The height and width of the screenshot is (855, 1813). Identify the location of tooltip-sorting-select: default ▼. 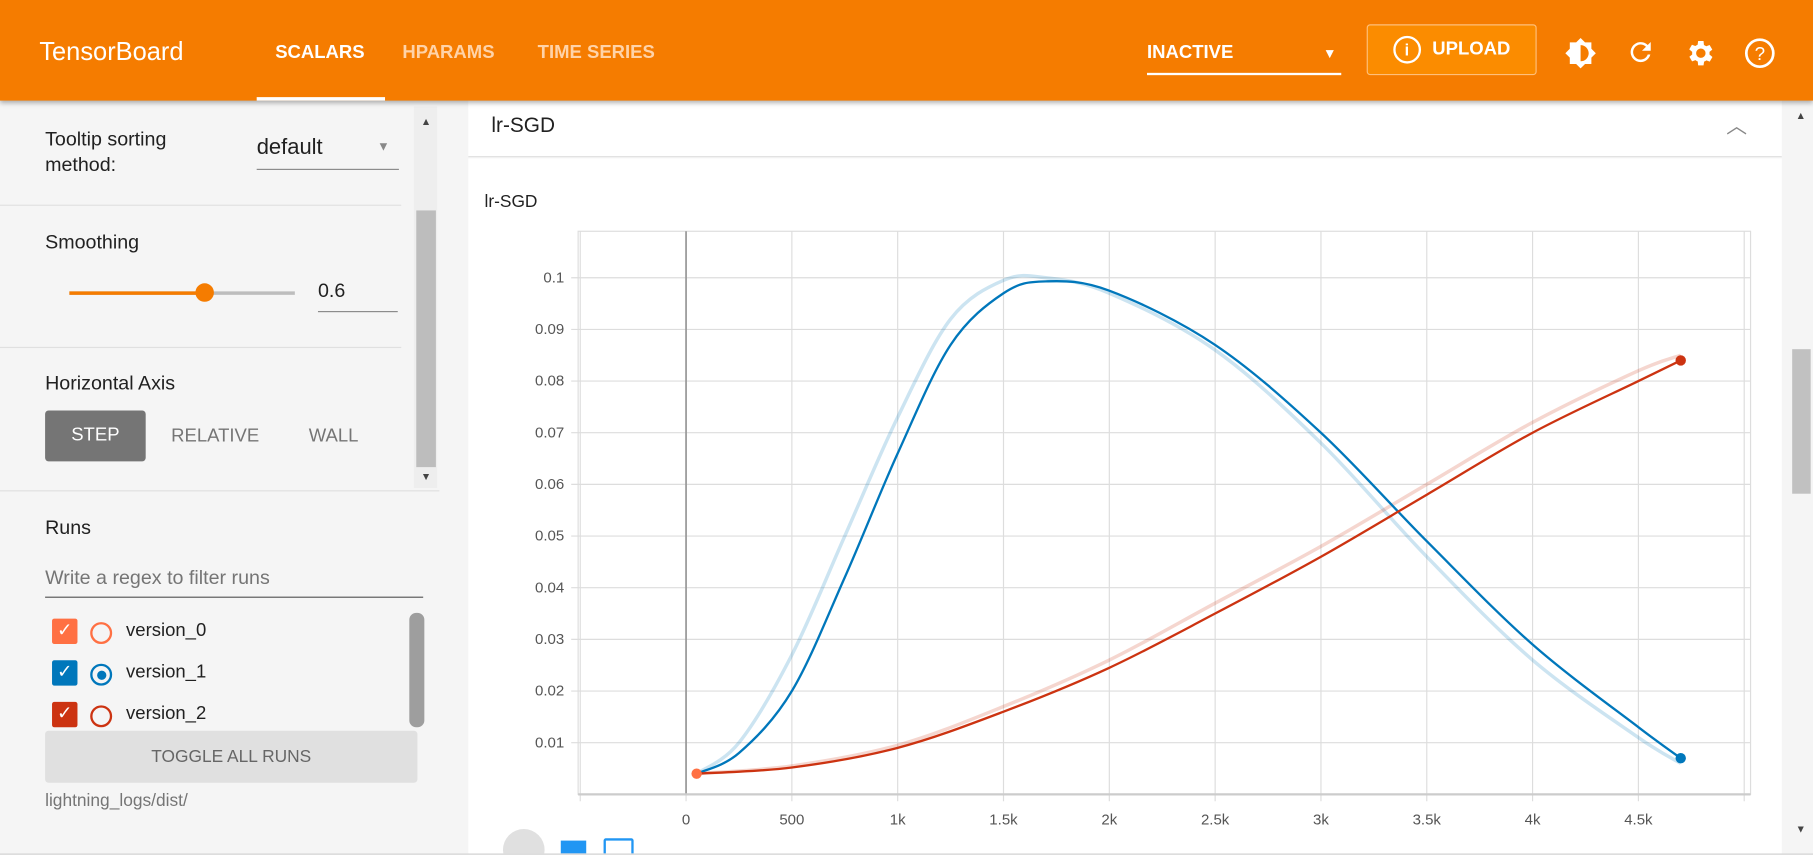
(327, 152).